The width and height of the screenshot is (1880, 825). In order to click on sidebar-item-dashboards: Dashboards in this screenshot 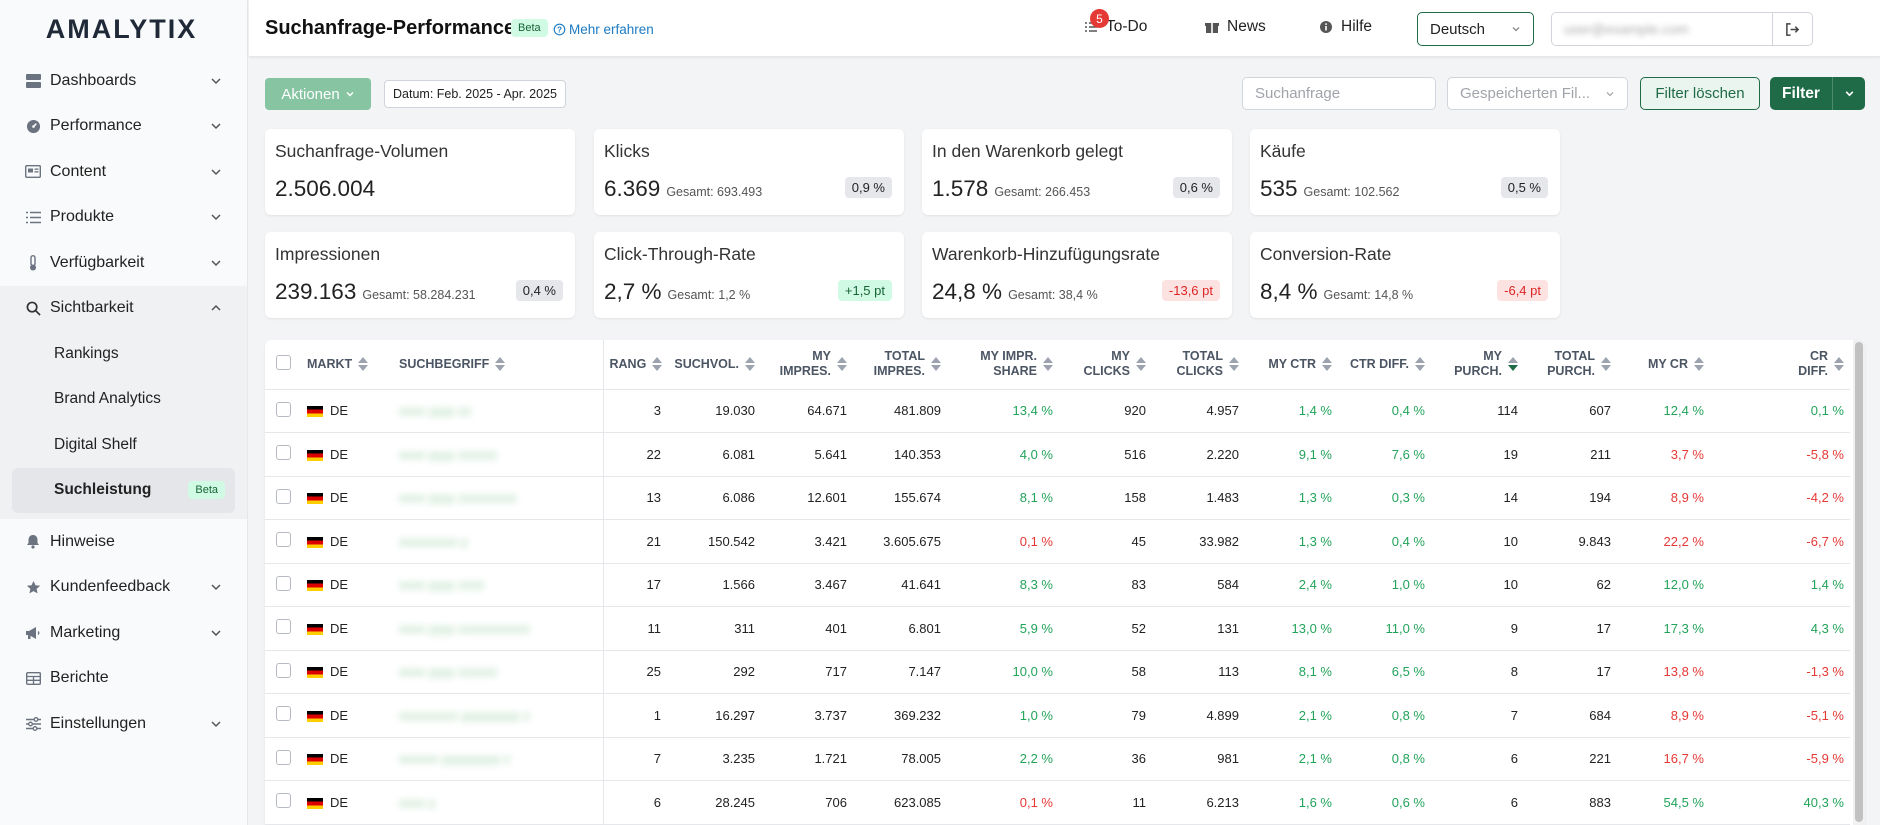, I will do `click(123, 81)`.